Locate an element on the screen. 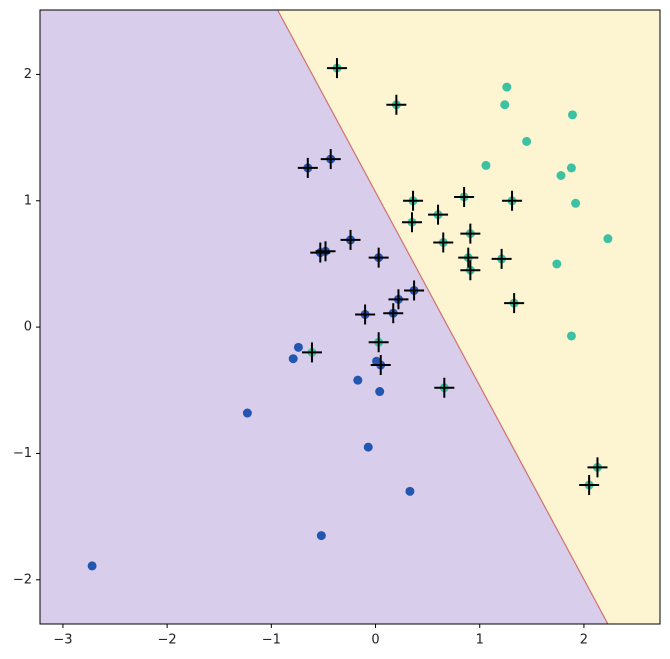 The width and height of the screenshot is (670, 659). y-tick-label: −2 is located at coordinates (22, 579).